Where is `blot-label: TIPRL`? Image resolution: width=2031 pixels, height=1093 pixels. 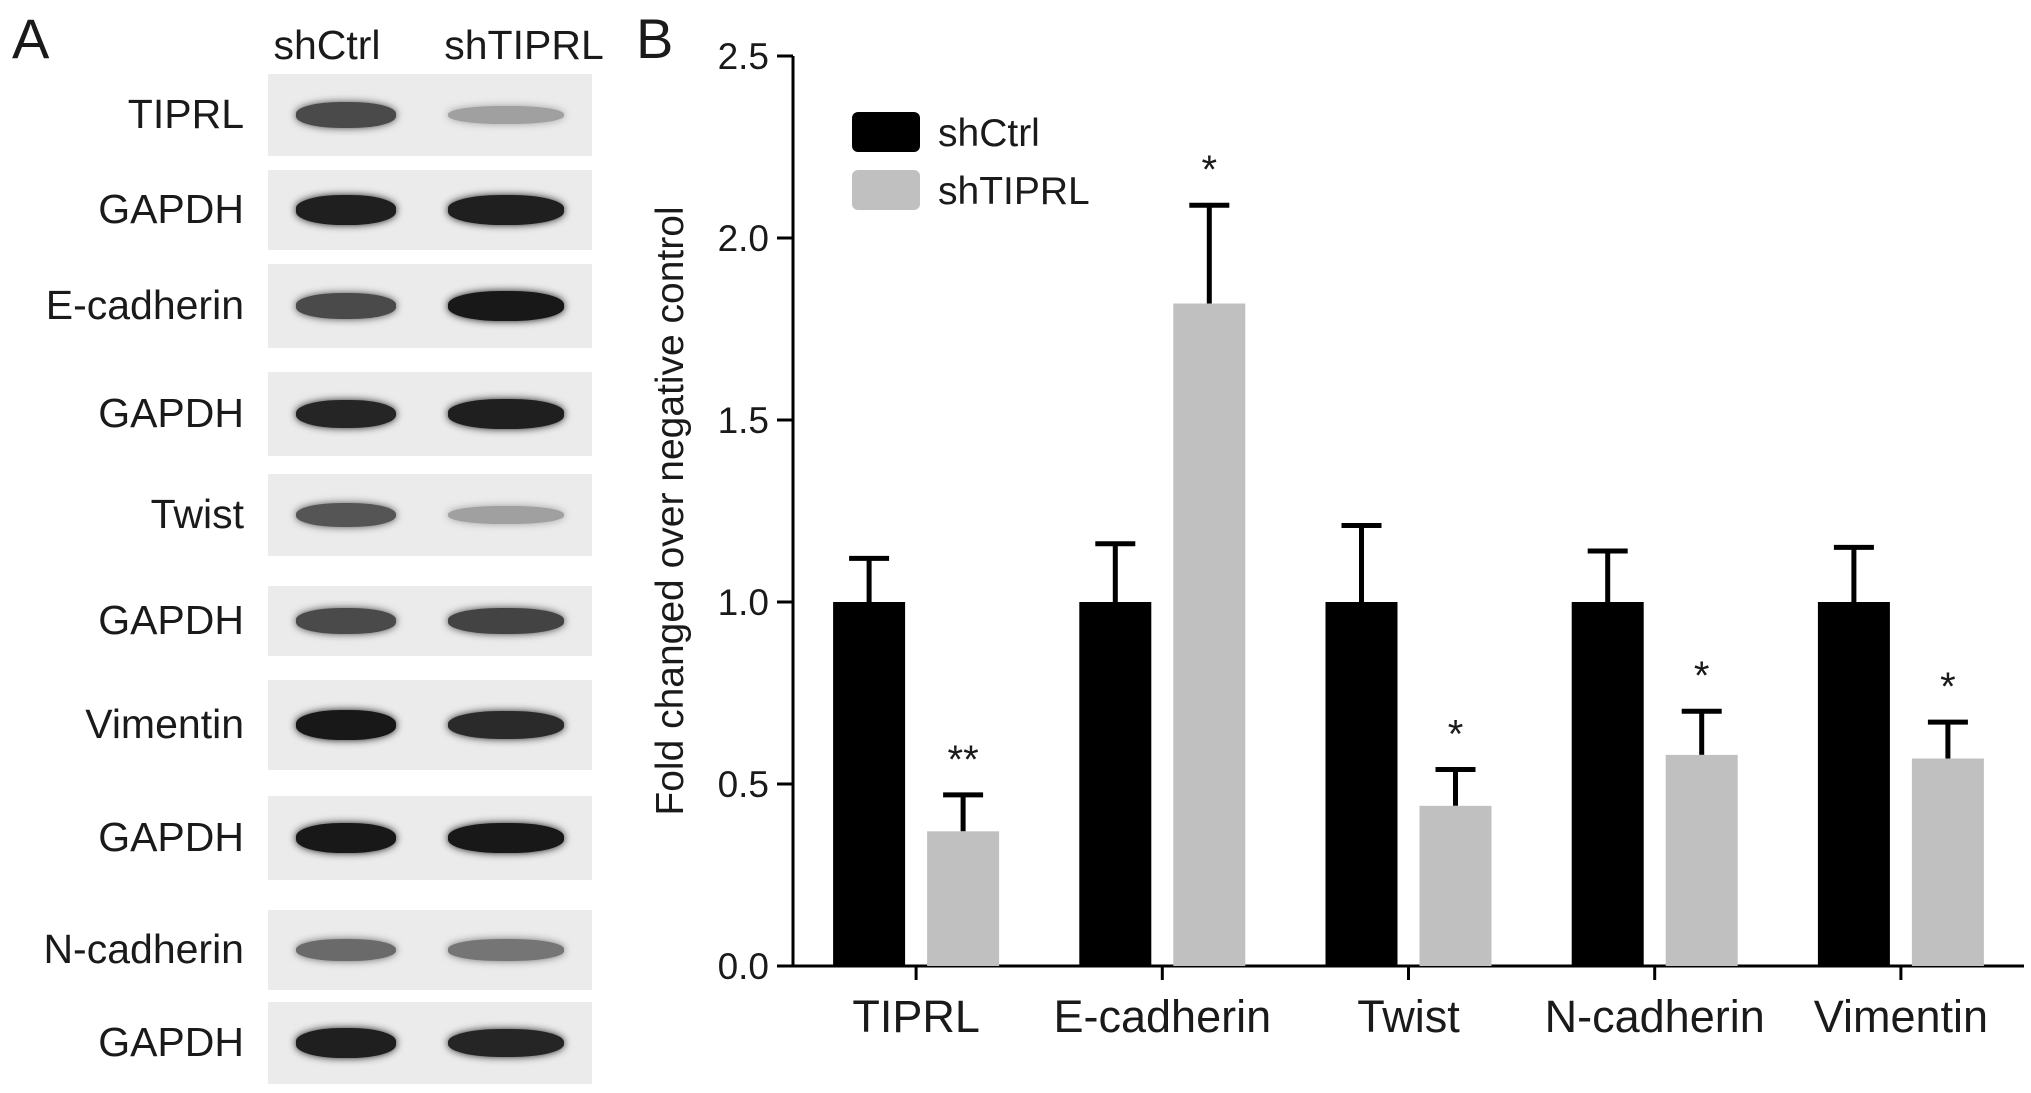
blot-label: TIPRL is located at coordinates (185, 114).